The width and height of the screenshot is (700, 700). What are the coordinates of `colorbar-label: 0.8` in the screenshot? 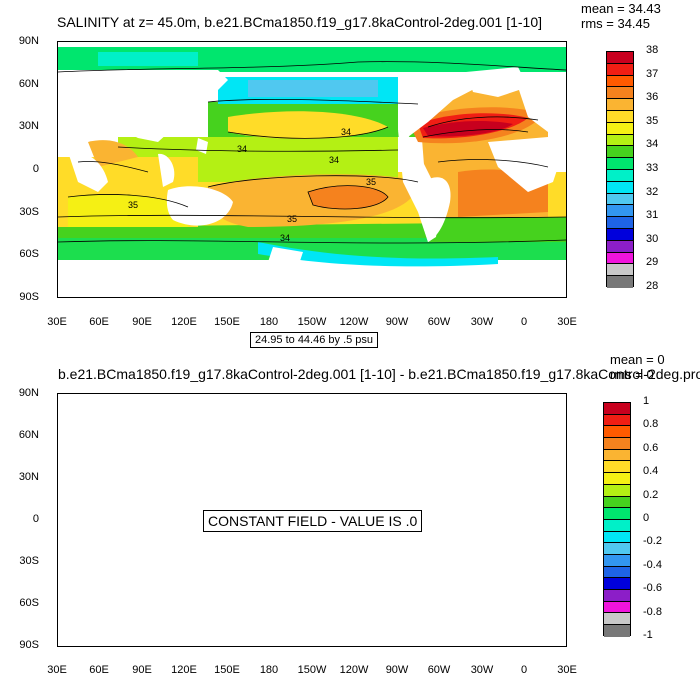 It's located at (651, 424).